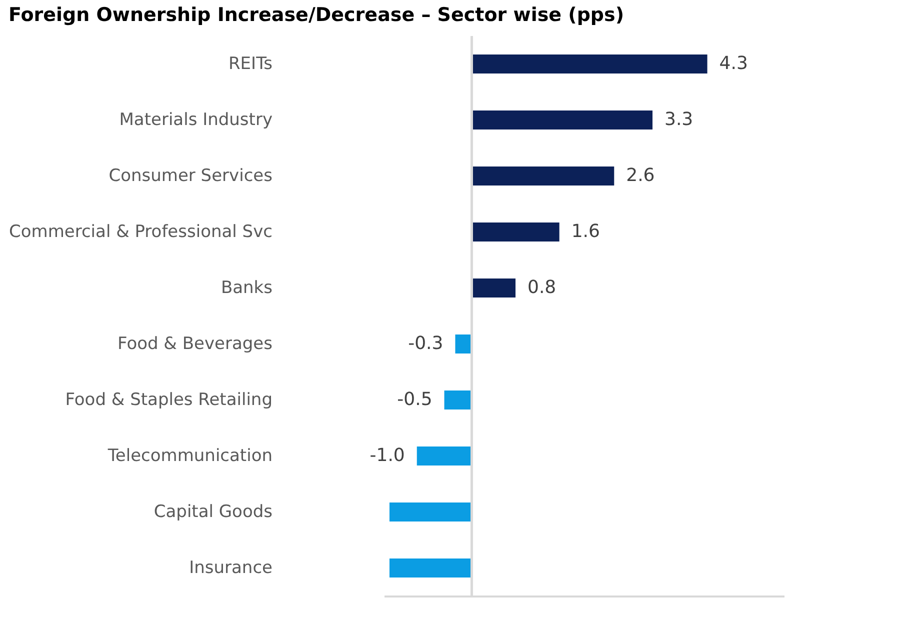  Describe the element at coordinates (679, 119) in the screenshot. I see `data-label: 3.3` at that location.